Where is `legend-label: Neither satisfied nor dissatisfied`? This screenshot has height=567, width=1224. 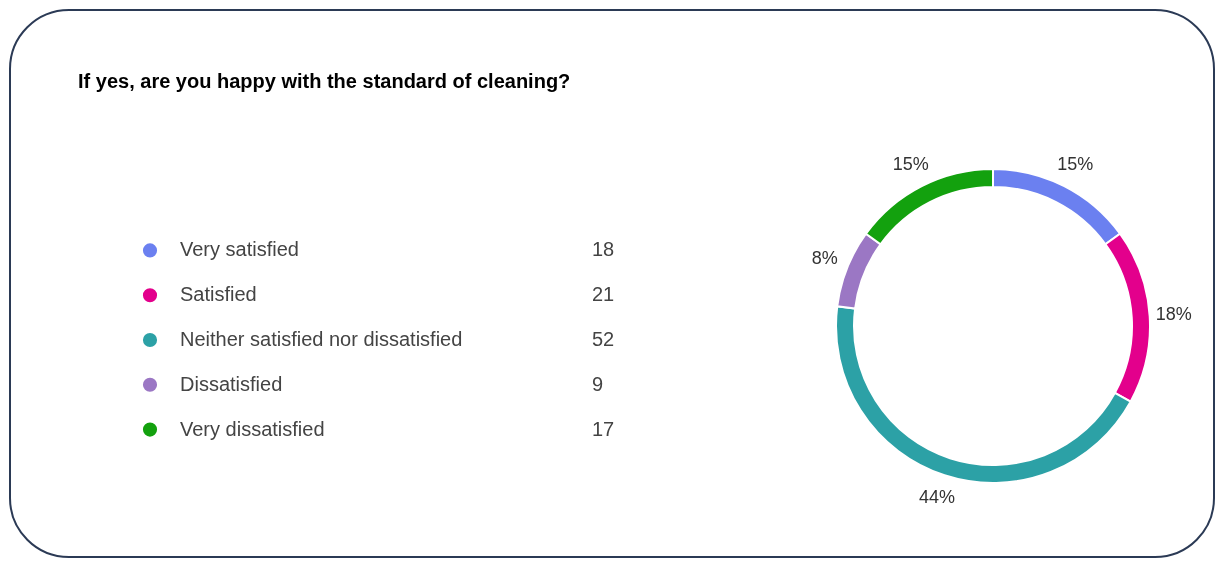
legend-label: Neither satisfied nor dissatisfied is located at coordinates (321, 339).